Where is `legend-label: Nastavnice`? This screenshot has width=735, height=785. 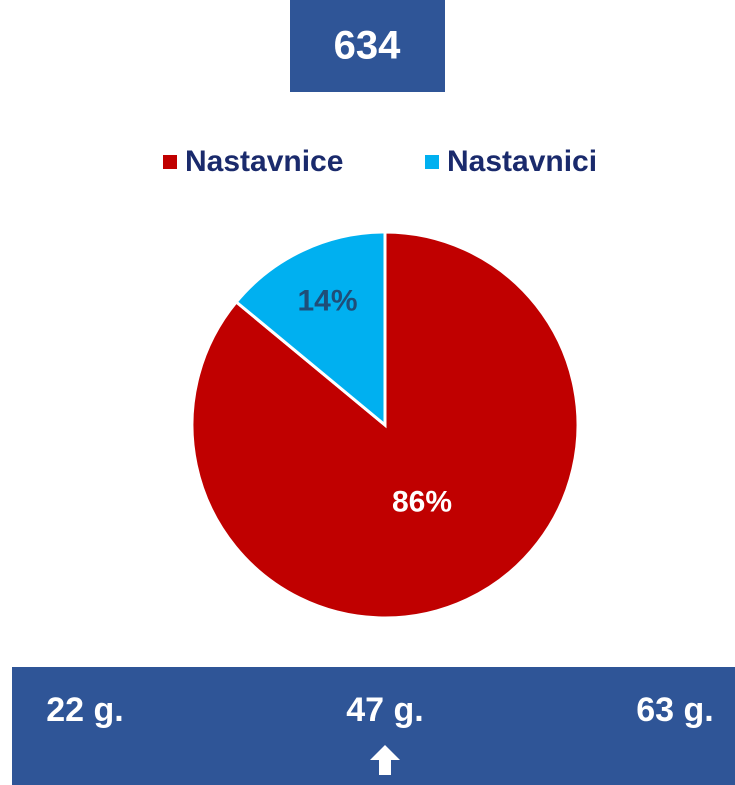
legend-label: Nastavnice is located at coordinates (264, 161).